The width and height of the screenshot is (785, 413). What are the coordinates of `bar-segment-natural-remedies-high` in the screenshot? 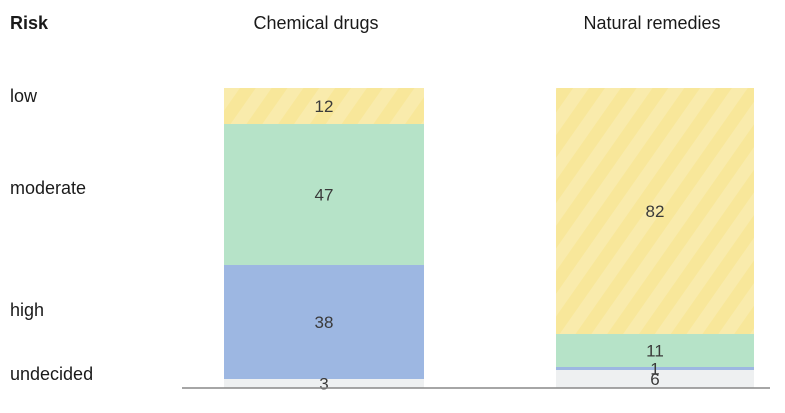 It's located at (655, 368).